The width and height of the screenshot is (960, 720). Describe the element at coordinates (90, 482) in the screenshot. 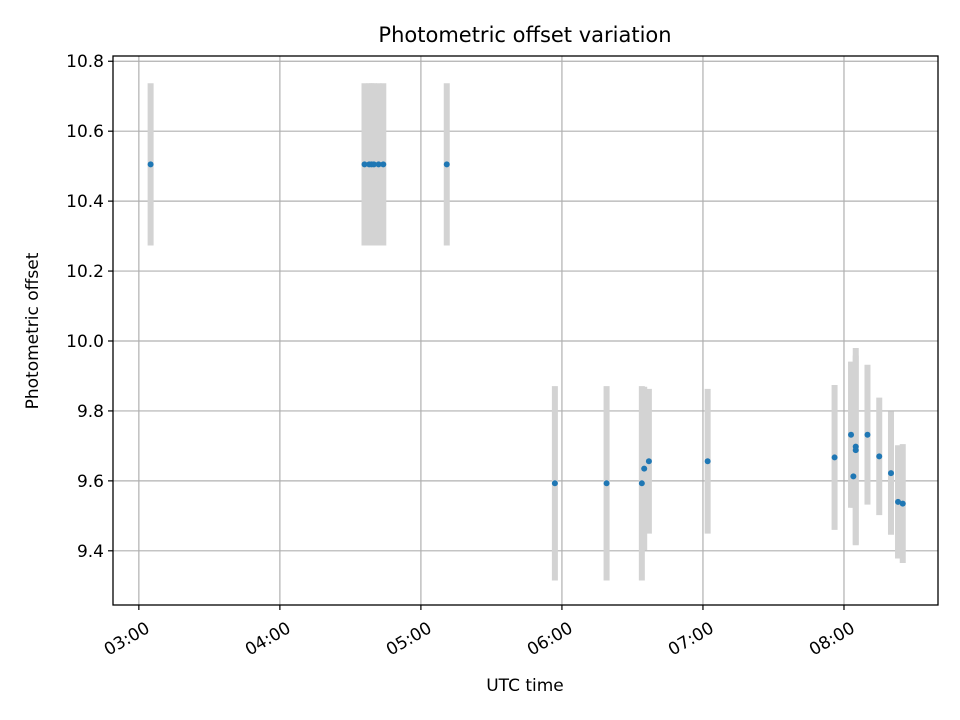

I see `y-tick-label: 9.6` at that location.